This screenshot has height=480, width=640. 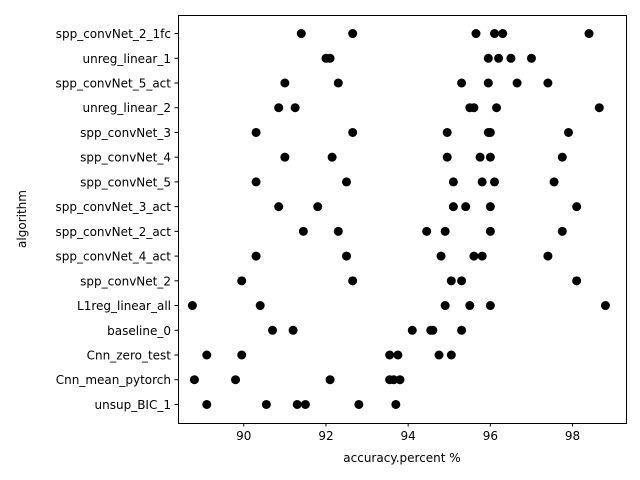 I want to click on y-tick-label: Cnn_zero_test, so click(x=129, y=356).